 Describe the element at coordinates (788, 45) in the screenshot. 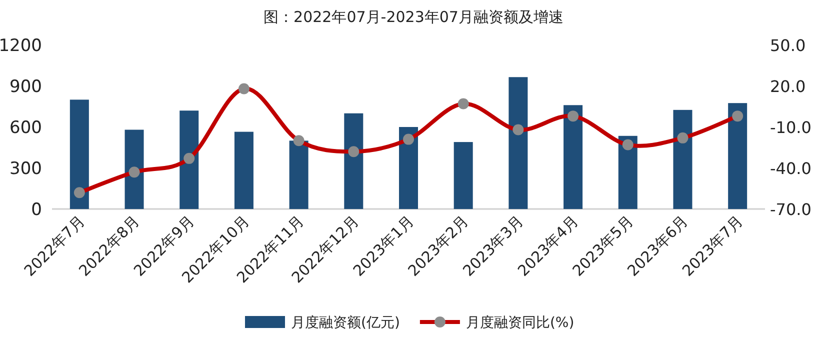

I see `y2-tick-label: 50.0` at that location.